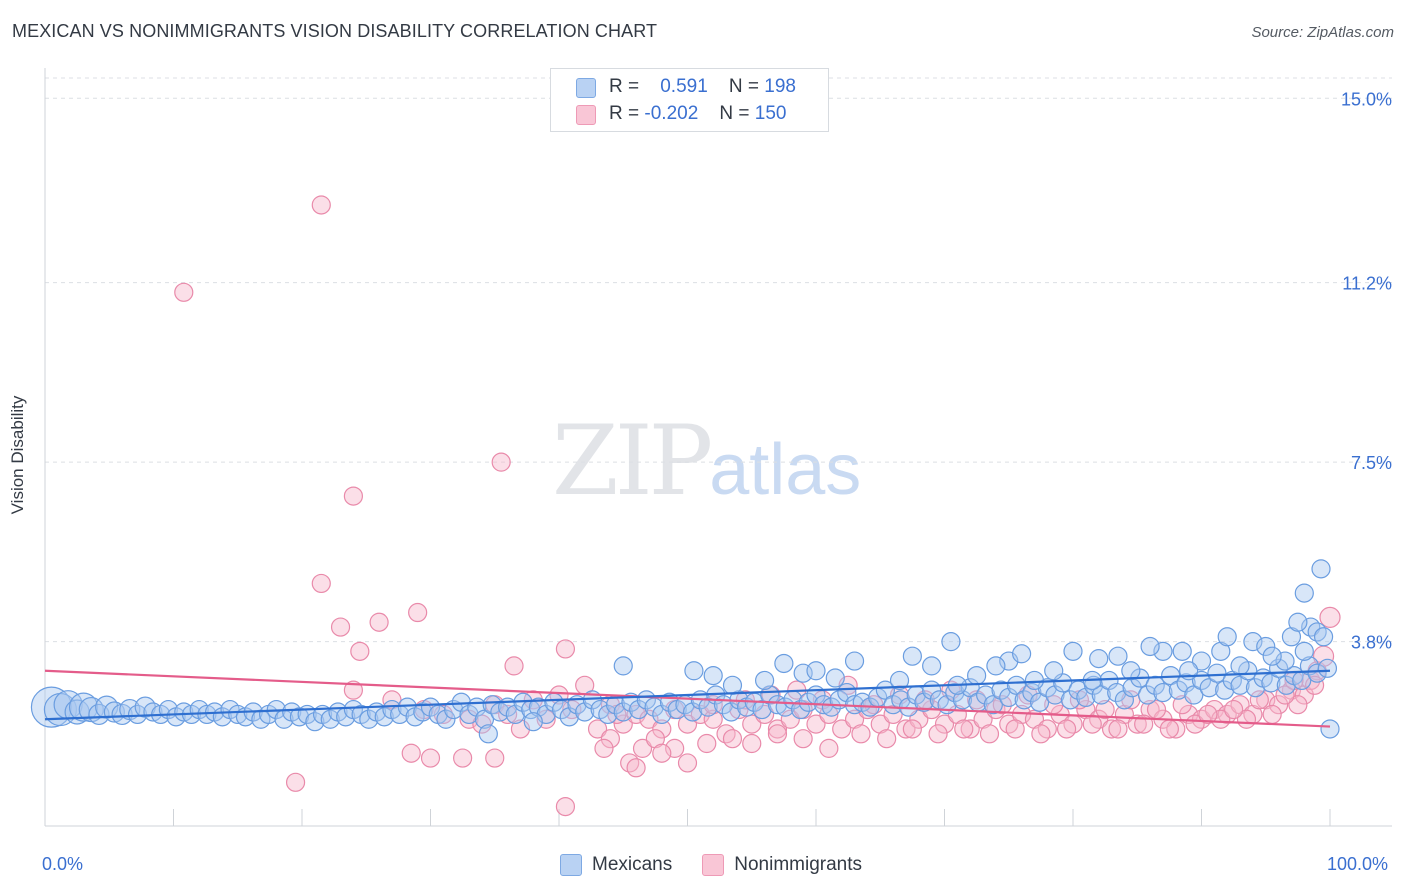 The height and width of the screenshot is (892, 1406). What do you see at coordinates (689, 100) in the screenshot?
I see `stats-legend: R = 0.591 N = 198 R = -0.202 N = 150` at bounding box center [689, 100].